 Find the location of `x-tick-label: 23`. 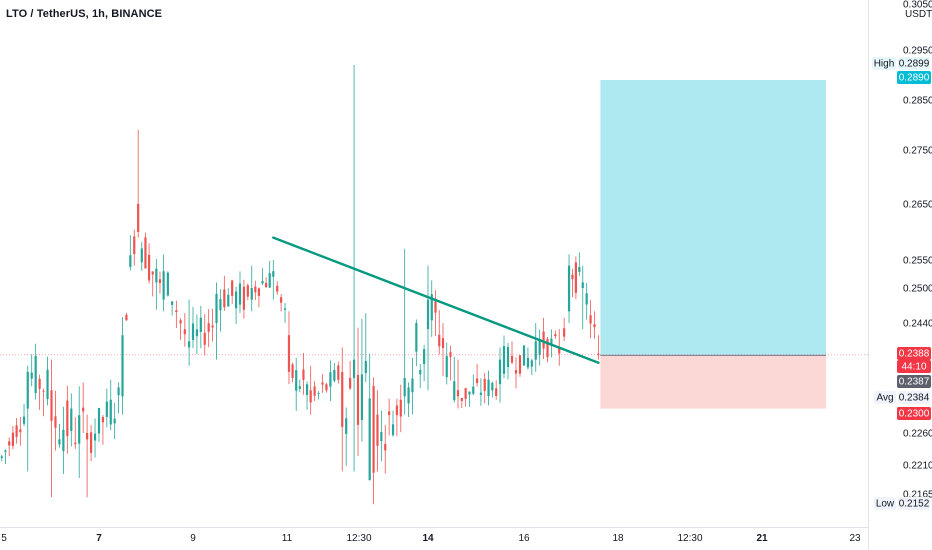

x-tick-label: 23 is located at coordinates (855, 538).